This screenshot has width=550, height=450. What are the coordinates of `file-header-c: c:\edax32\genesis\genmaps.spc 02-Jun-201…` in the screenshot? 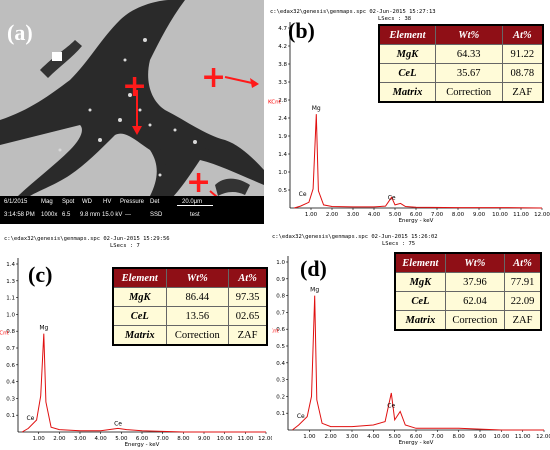 It's located at (87, 239).